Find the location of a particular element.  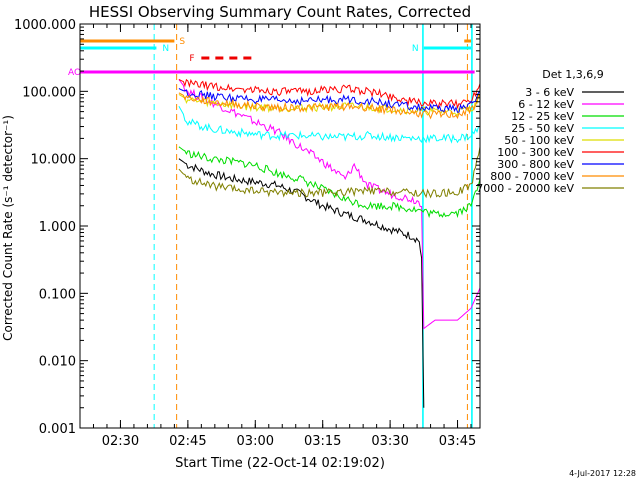

x-tick-label-2: 03:00 is located at coordinates (255, 441).